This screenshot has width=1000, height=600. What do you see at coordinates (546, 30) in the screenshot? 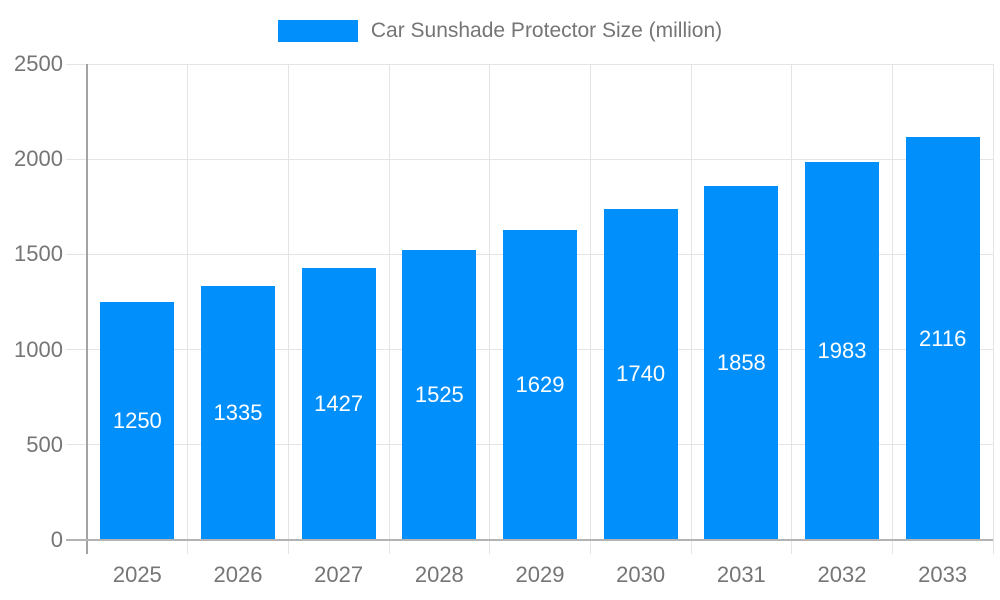
I see `legend-label: Car Sunshade Protector Size (million)` at bounding box center [546, 30].